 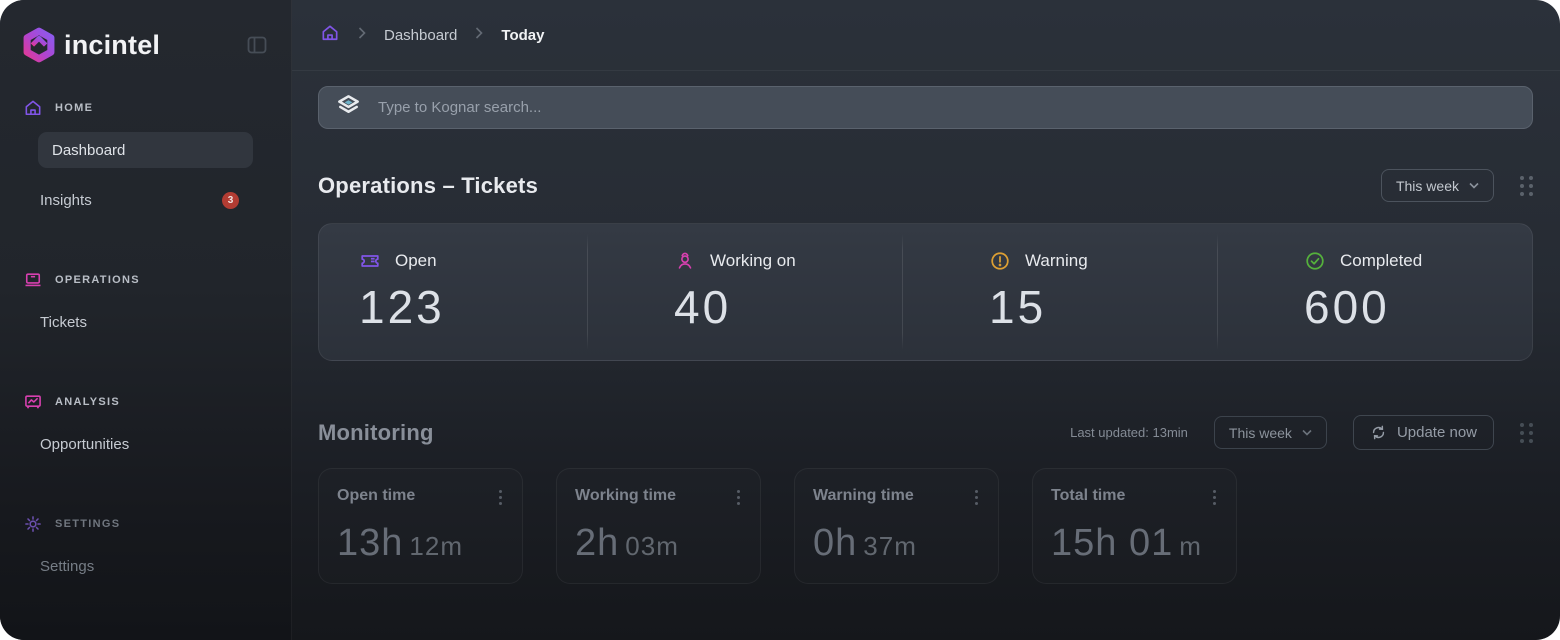 What do you see at coordinates (145, 402) in the screenshot?
I see `section-head-analysis: ANALYSIS` at bounding box center [145, 402].